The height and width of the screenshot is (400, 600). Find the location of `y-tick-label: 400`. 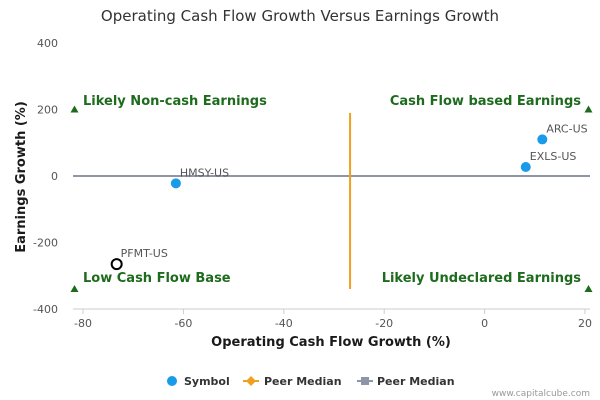

y-tick-label: 400 is located at coordinates (47, 43).